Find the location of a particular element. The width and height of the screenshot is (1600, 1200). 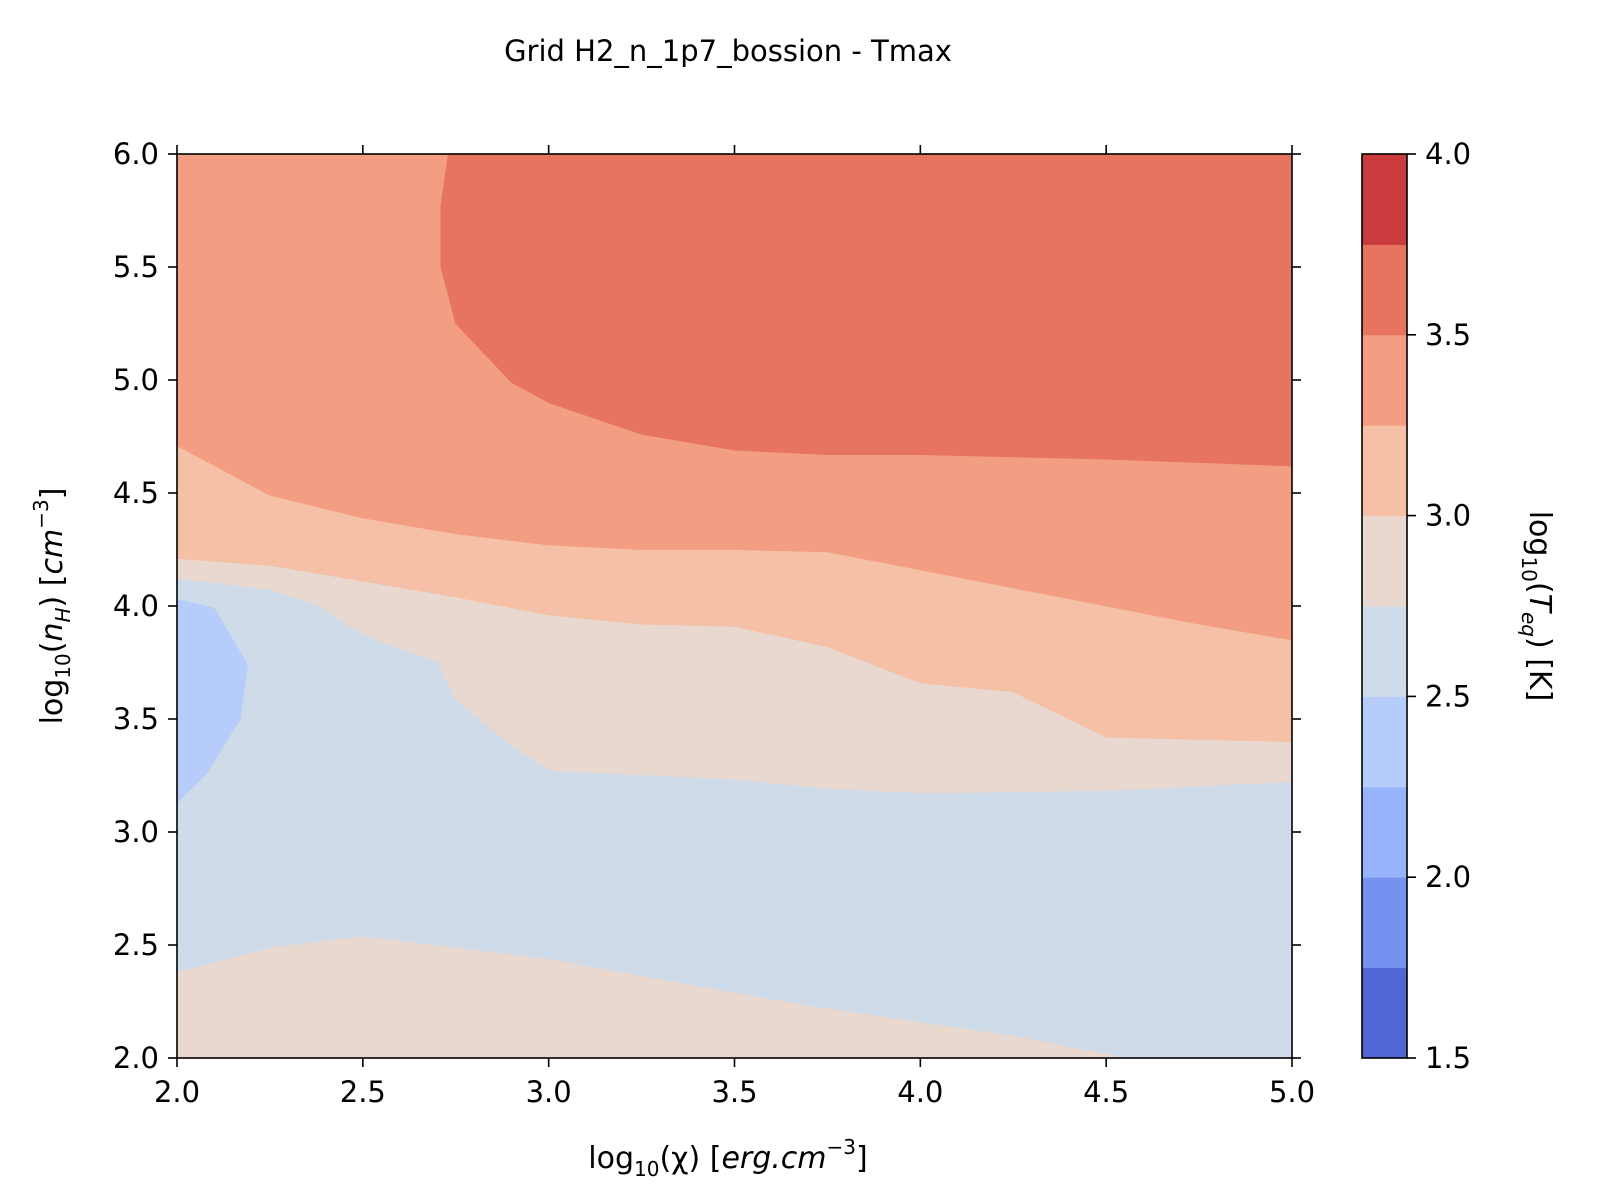

y-tick-label: 5.0 is located at coordinates (136, 380).